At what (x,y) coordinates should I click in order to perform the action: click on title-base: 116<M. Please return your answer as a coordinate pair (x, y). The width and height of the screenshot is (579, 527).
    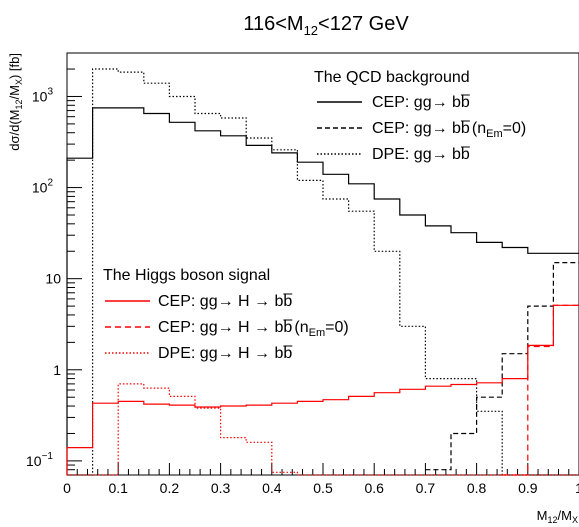
    Looking at the image, I should click on (273, 24).